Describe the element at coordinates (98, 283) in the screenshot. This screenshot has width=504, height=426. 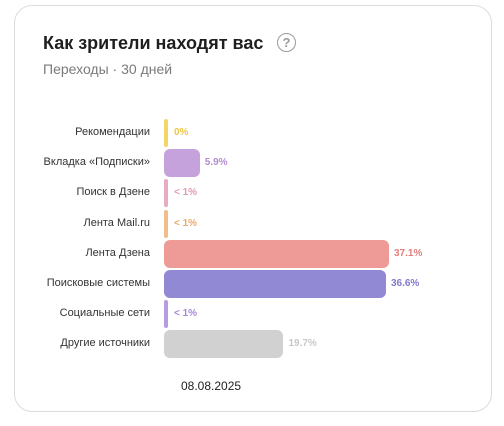
I see `category-label: Поисковые системы` at that location.